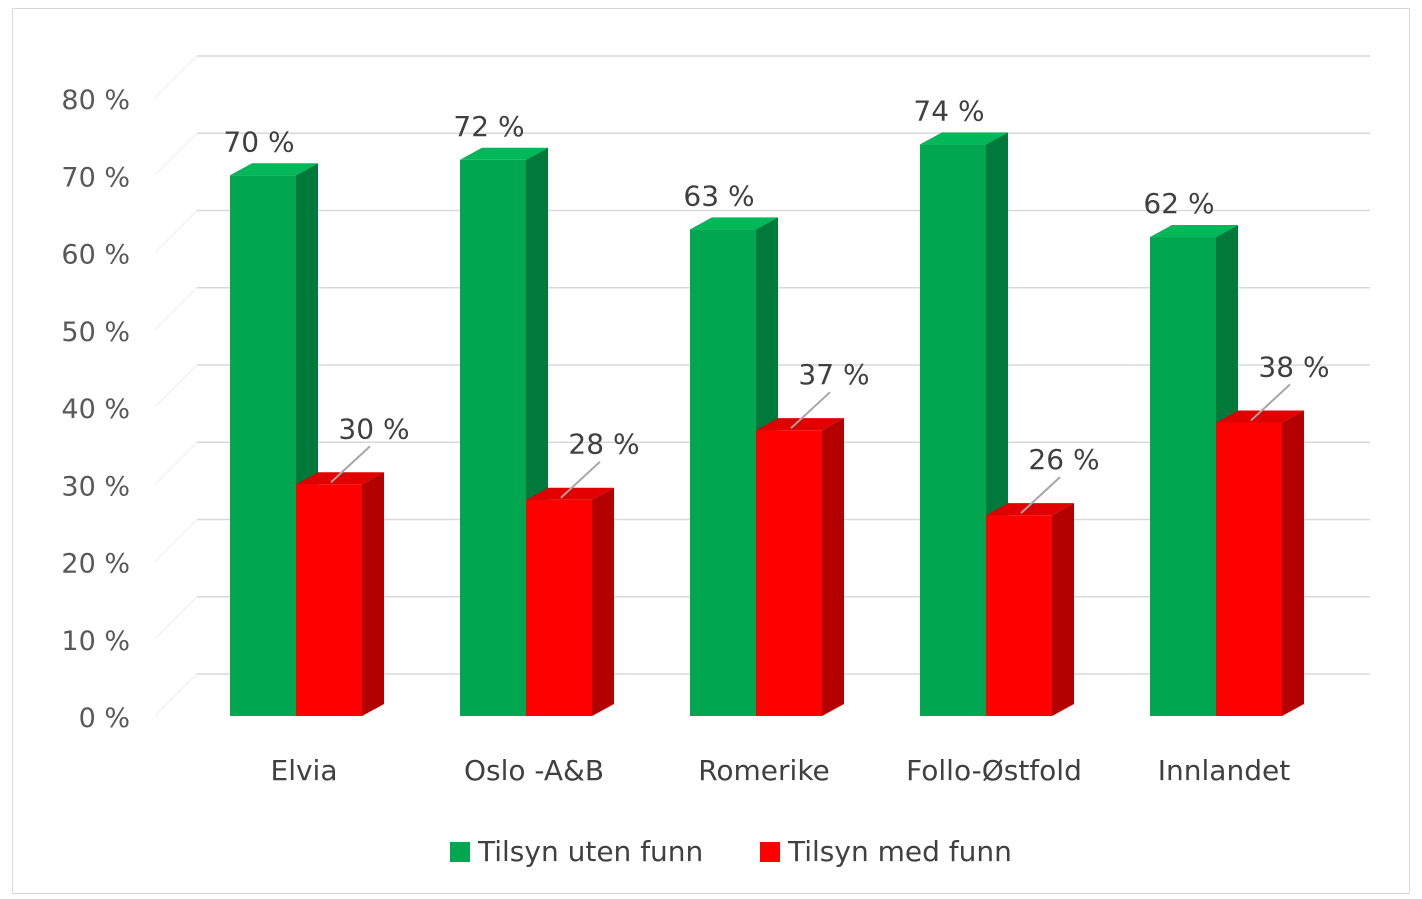  I want to click on legend-label: Tilsyn med funn, so click(899, 851).